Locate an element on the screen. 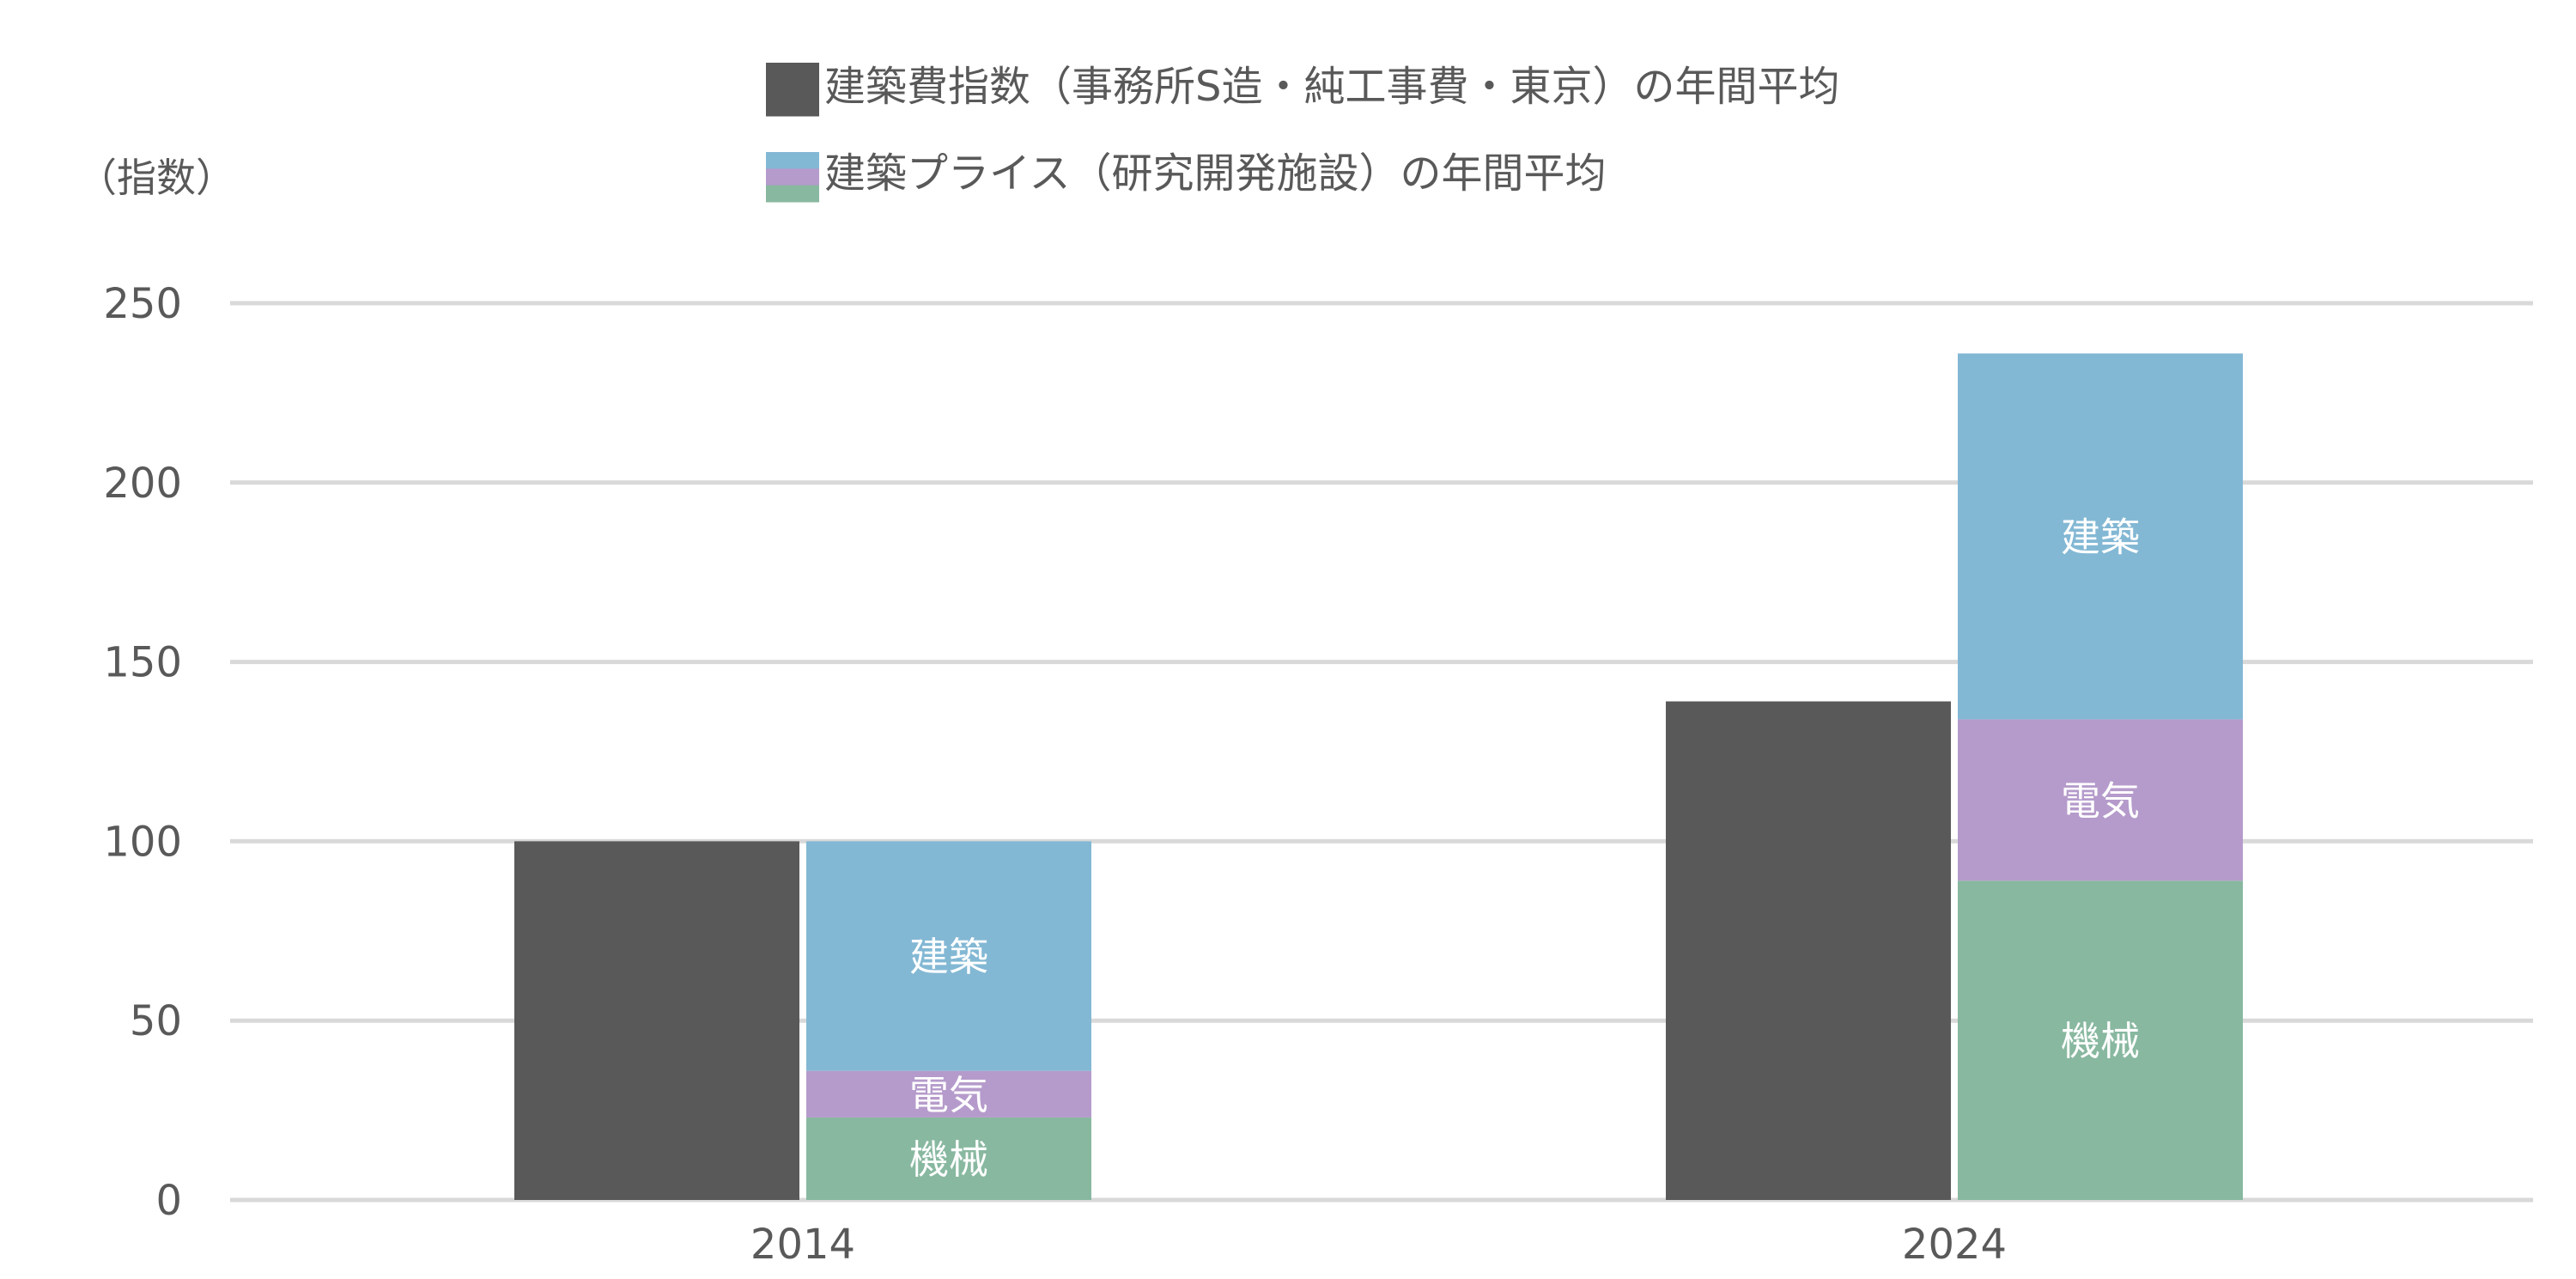 This screenshot has width=2576, height=1279. bar-2024-建築費指数（事務所S造・純工事費・東京）の年間平均 is located at coordinates (1808, 950).